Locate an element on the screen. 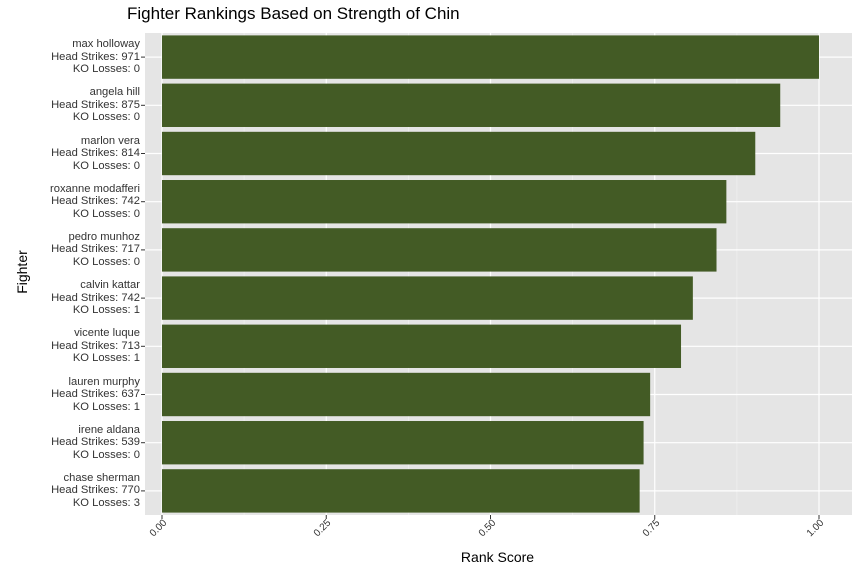  category-label: marlon vera Head Strikes: 814 KO Losses: 0 is located at coordinates (70, 154).